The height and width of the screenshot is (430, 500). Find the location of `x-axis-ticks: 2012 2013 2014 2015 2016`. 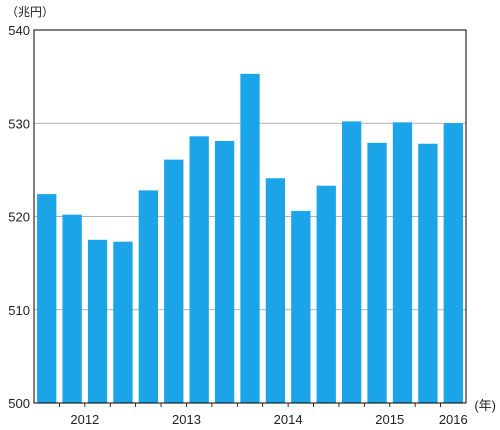

x-axis-ticks: 2012 2013 2014 2015 2016 is located at coordinates (263, 415).